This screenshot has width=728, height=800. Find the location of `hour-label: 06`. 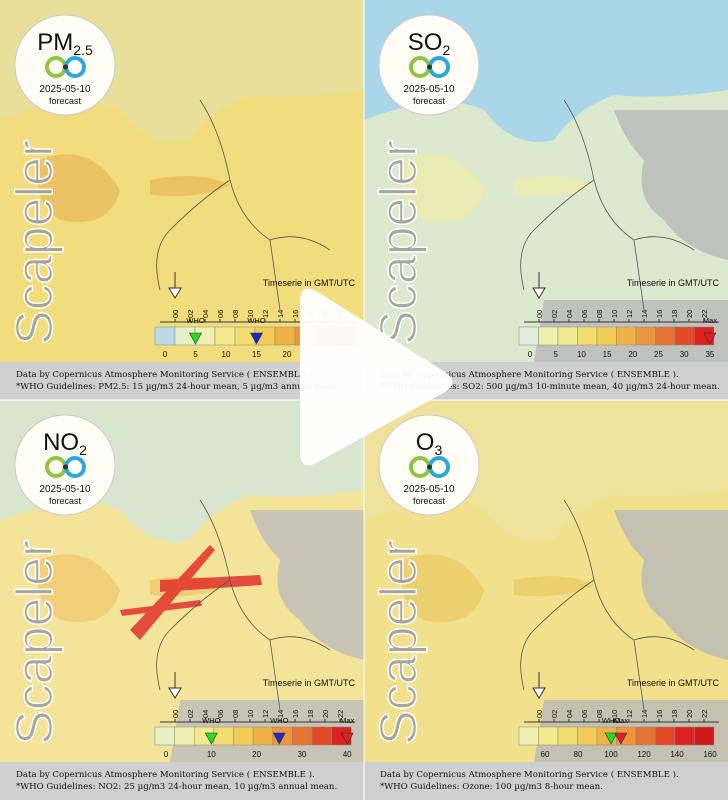

hour-label: 06 is located at coordinates (220, 314).